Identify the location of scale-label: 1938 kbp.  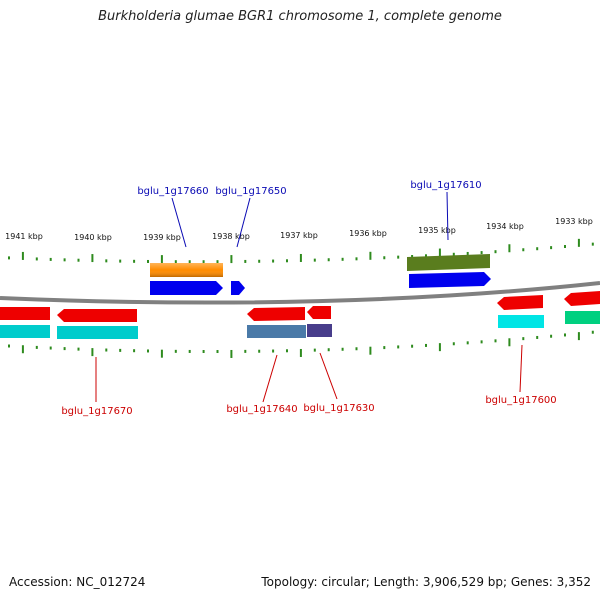
(231, 236).